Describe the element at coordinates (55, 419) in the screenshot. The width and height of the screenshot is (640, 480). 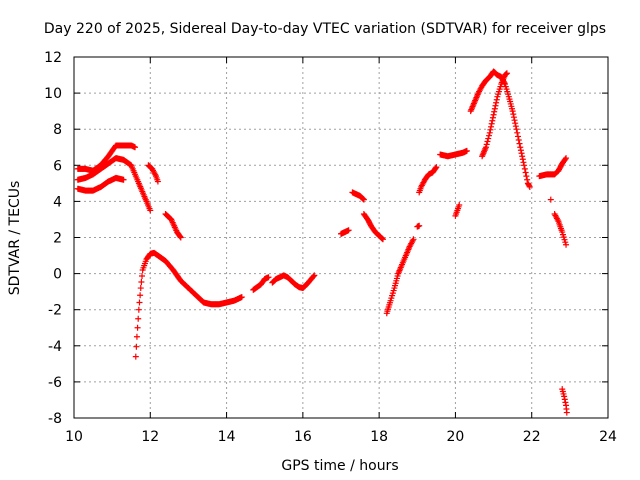
I see `y-tick-label: -8` at that location.